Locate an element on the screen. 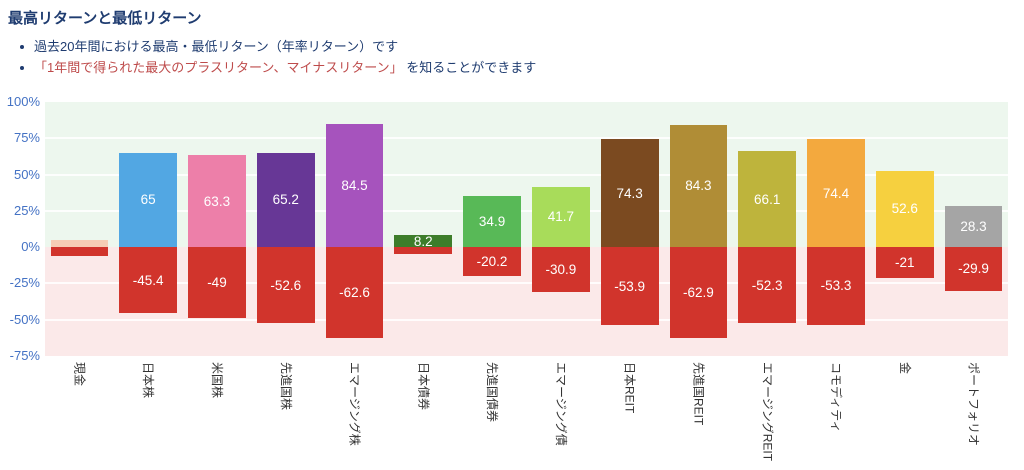 Image resolution: width=1024 pixels, height=470 pixels. bar-value-label: 84.5 is located at coordinates (354, 186).